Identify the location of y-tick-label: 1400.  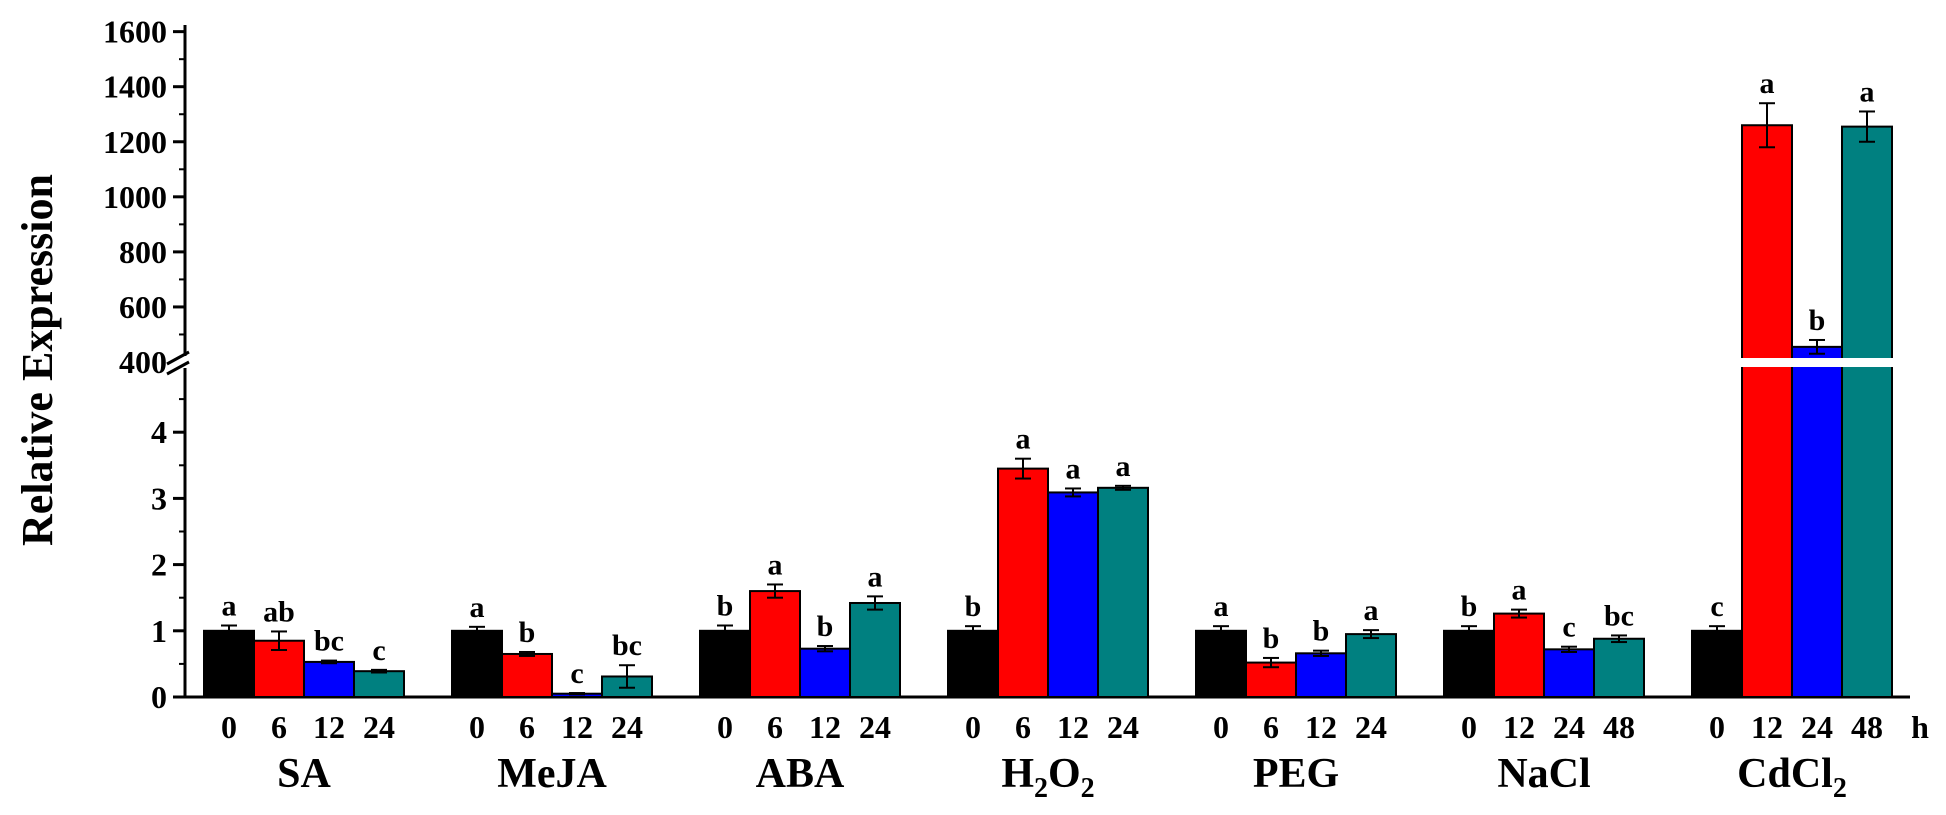
(135, 87).